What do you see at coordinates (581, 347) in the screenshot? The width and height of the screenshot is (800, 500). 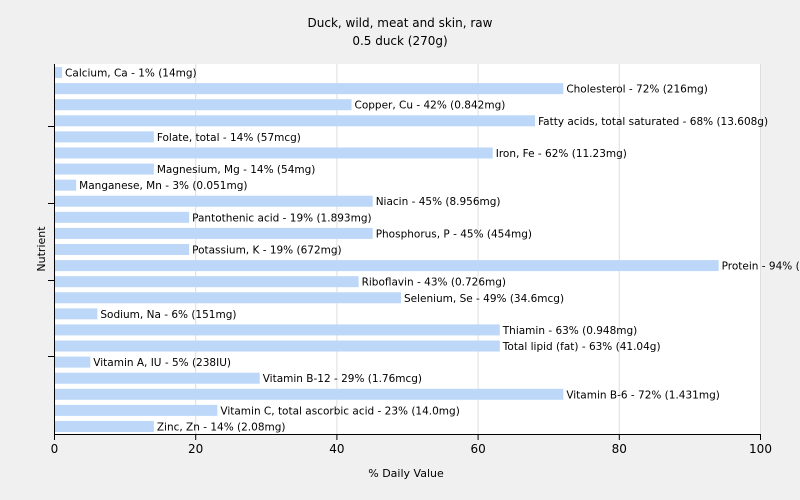 I see `bar-label: Total lipid (fat) - 63% (41.04g)` at bounding box center [581, 347].